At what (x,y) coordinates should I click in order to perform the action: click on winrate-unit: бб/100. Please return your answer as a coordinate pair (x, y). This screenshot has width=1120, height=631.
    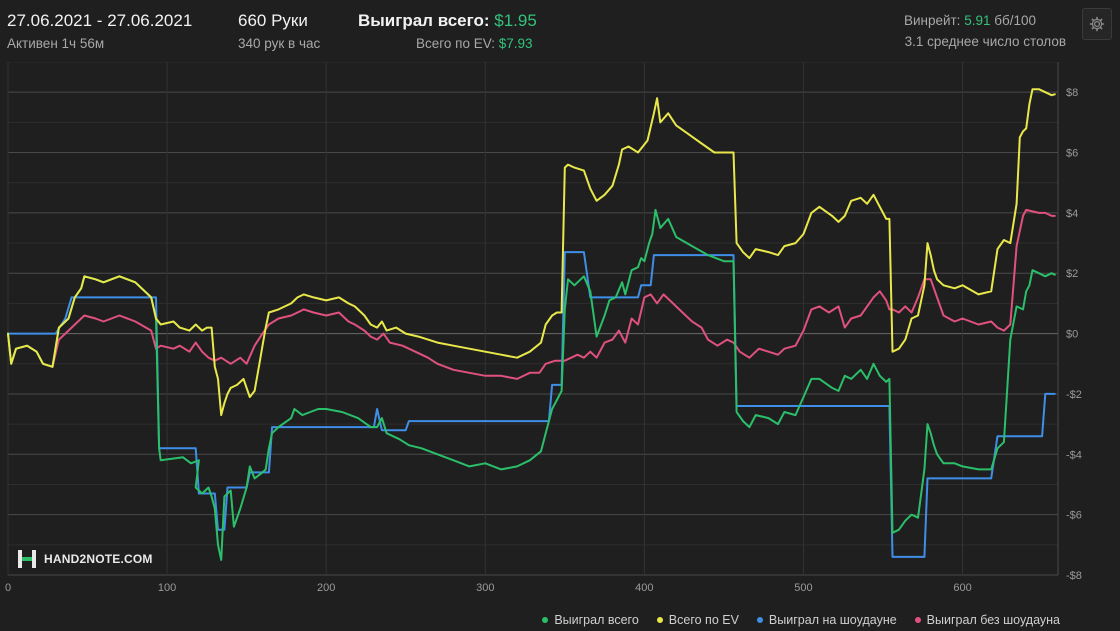
    Looking at the image, I should click on (1015, 20).